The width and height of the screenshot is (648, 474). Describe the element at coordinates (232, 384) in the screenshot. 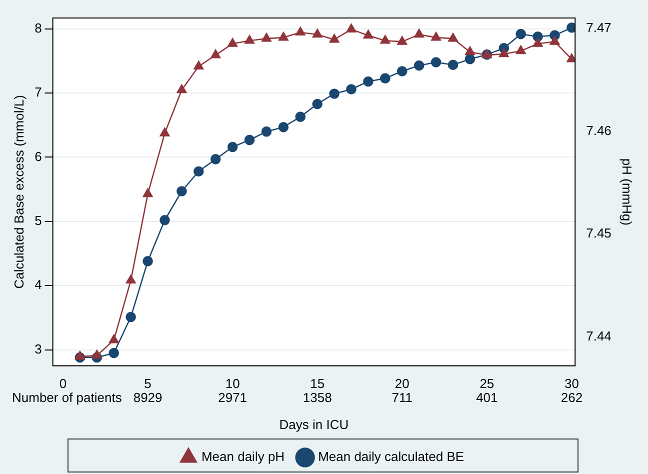

I see `x-tick-label: 10` at that location.